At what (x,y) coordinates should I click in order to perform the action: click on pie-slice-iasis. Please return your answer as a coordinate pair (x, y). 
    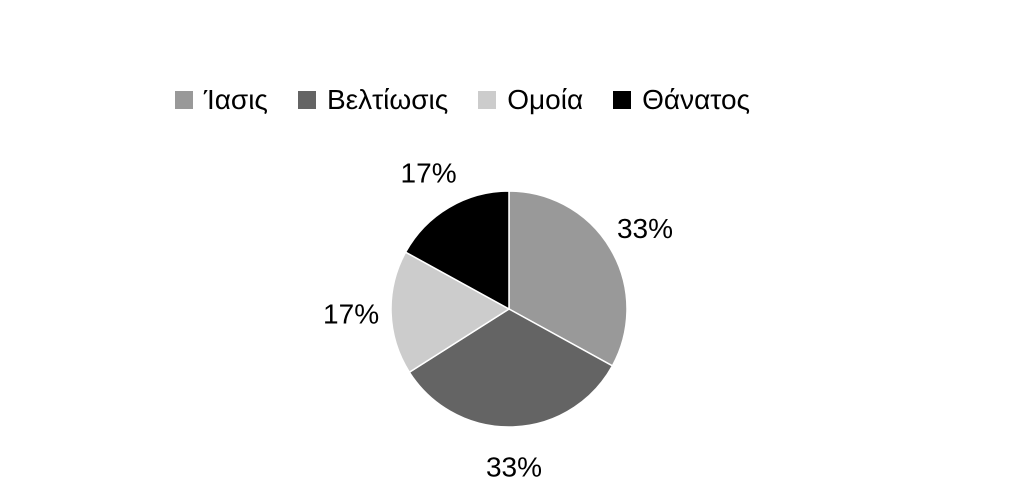
    Looking at the image, I should click on (568, 278).